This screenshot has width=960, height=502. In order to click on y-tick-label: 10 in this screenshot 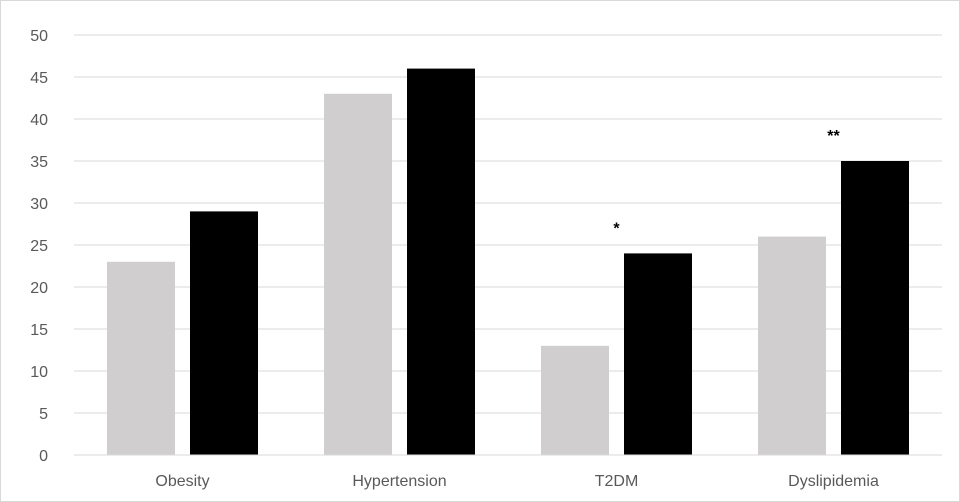, I will do `click(39, 372)`.